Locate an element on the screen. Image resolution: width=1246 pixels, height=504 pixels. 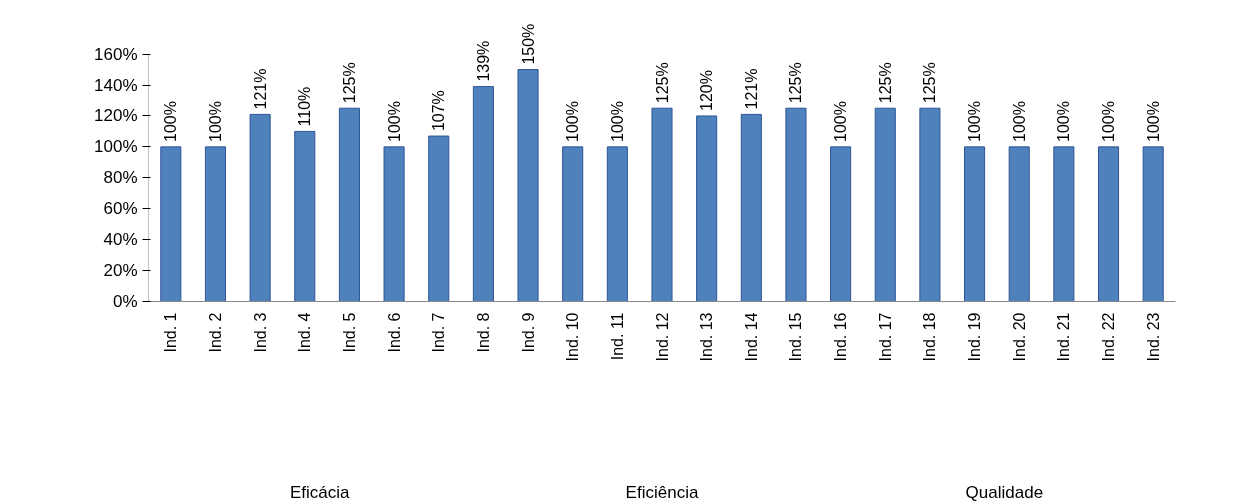
data-label: 120% is located at coordinates (707, 90).